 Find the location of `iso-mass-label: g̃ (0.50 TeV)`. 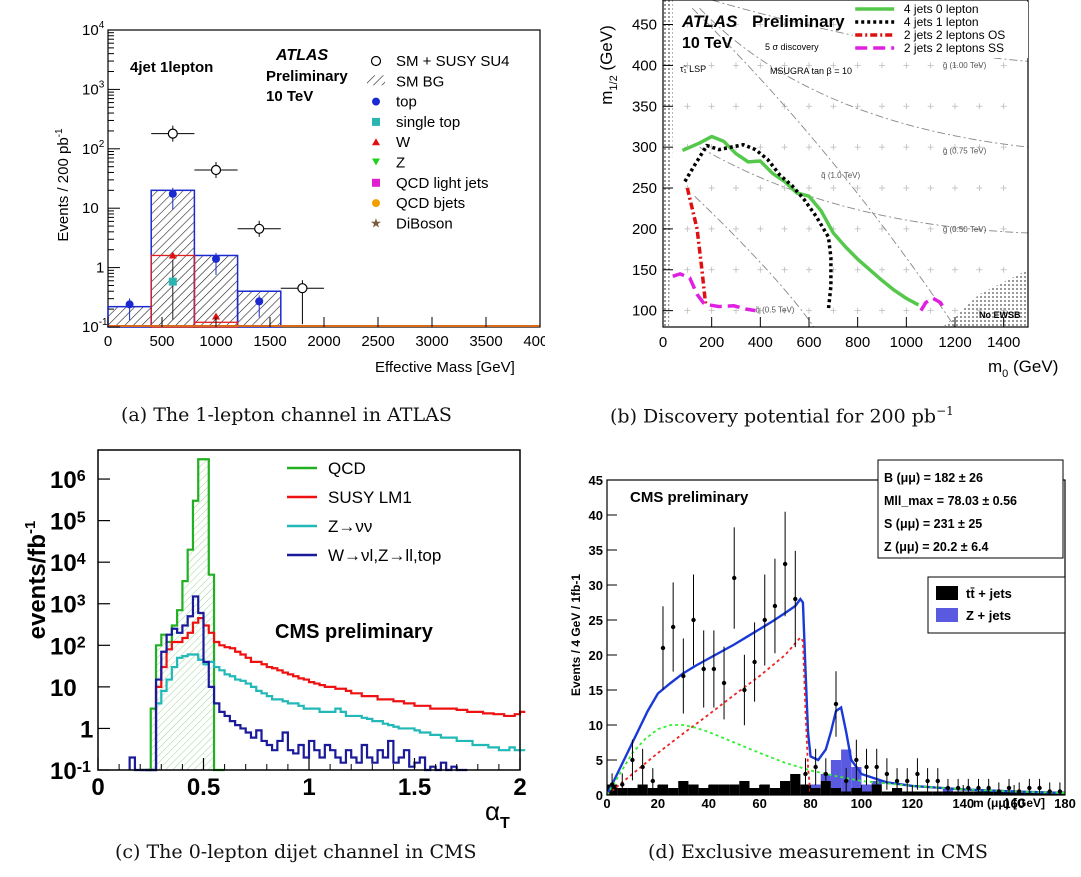

iso-mass-label: g̃ (0.50 TeV) is located at coordinates (964, 229).